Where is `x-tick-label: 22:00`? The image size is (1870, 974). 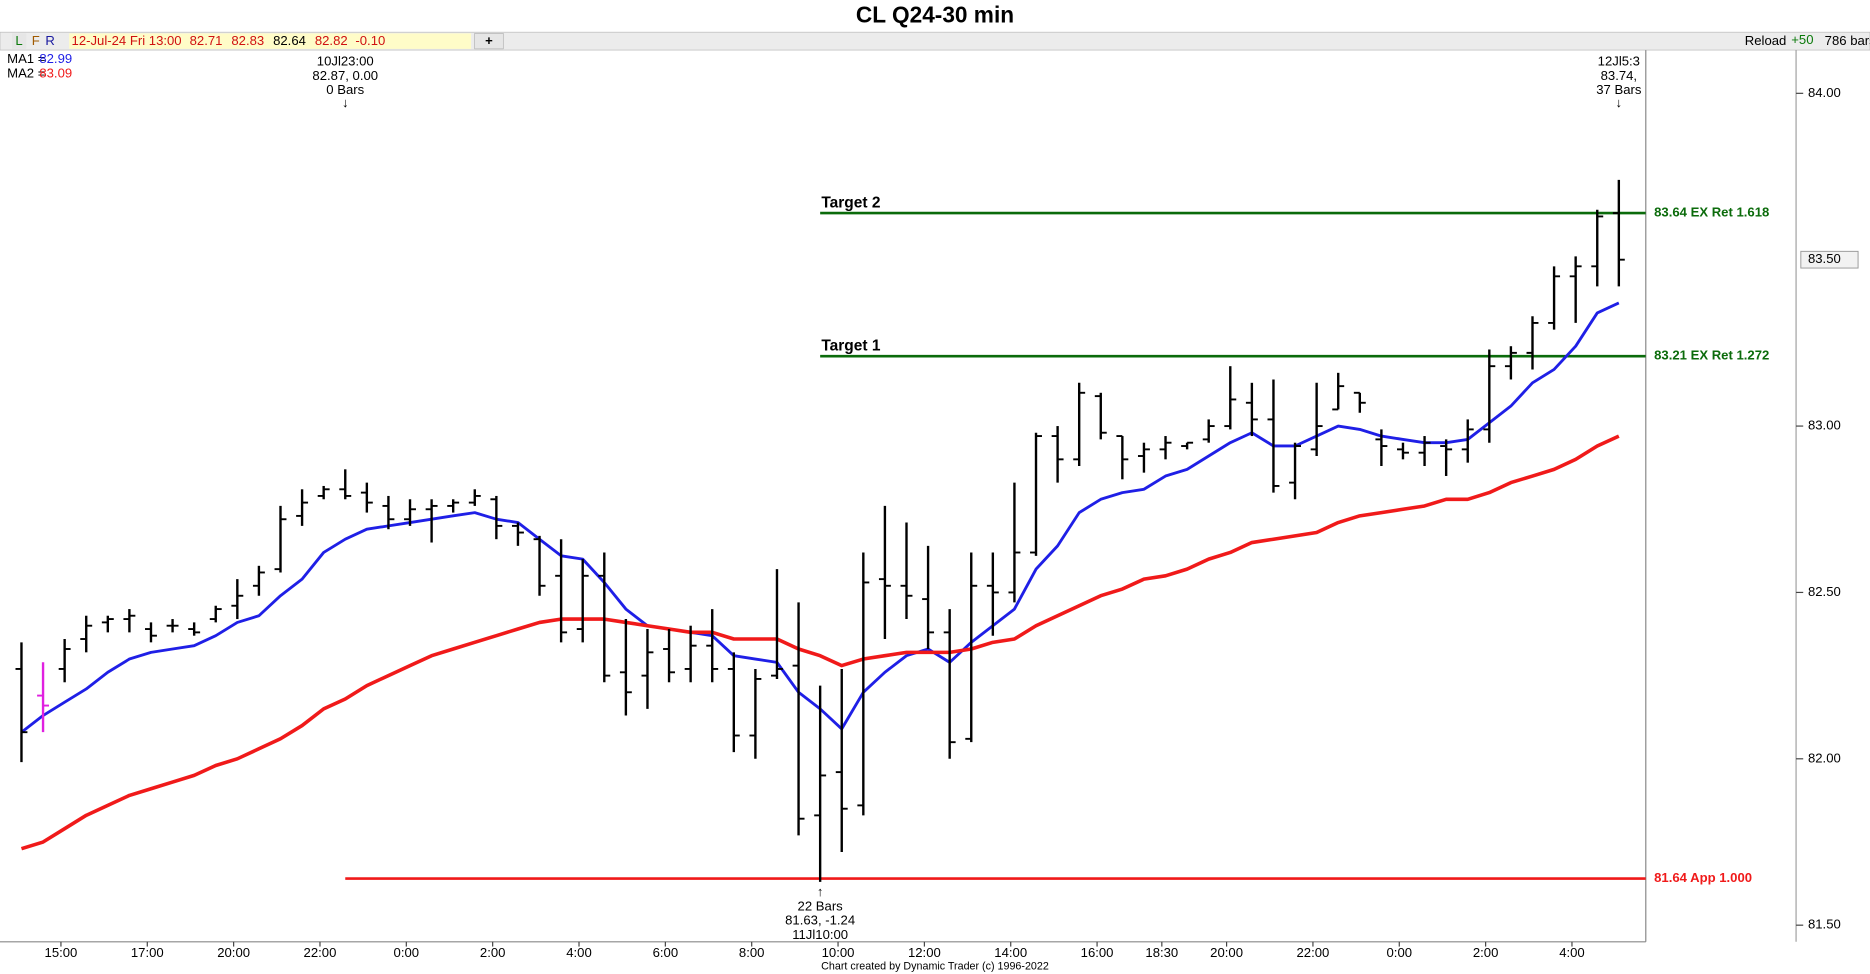
x-tick-label: 22:00 is located at coordinates (320, 952).